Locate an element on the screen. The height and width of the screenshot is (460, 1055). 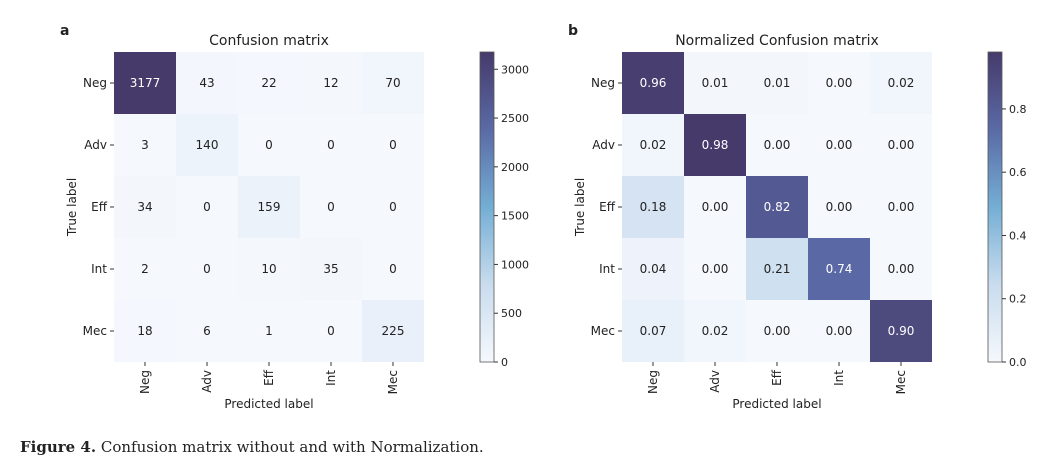
colorbar-tick-label: 1500 is located at coordinates (515, 216).